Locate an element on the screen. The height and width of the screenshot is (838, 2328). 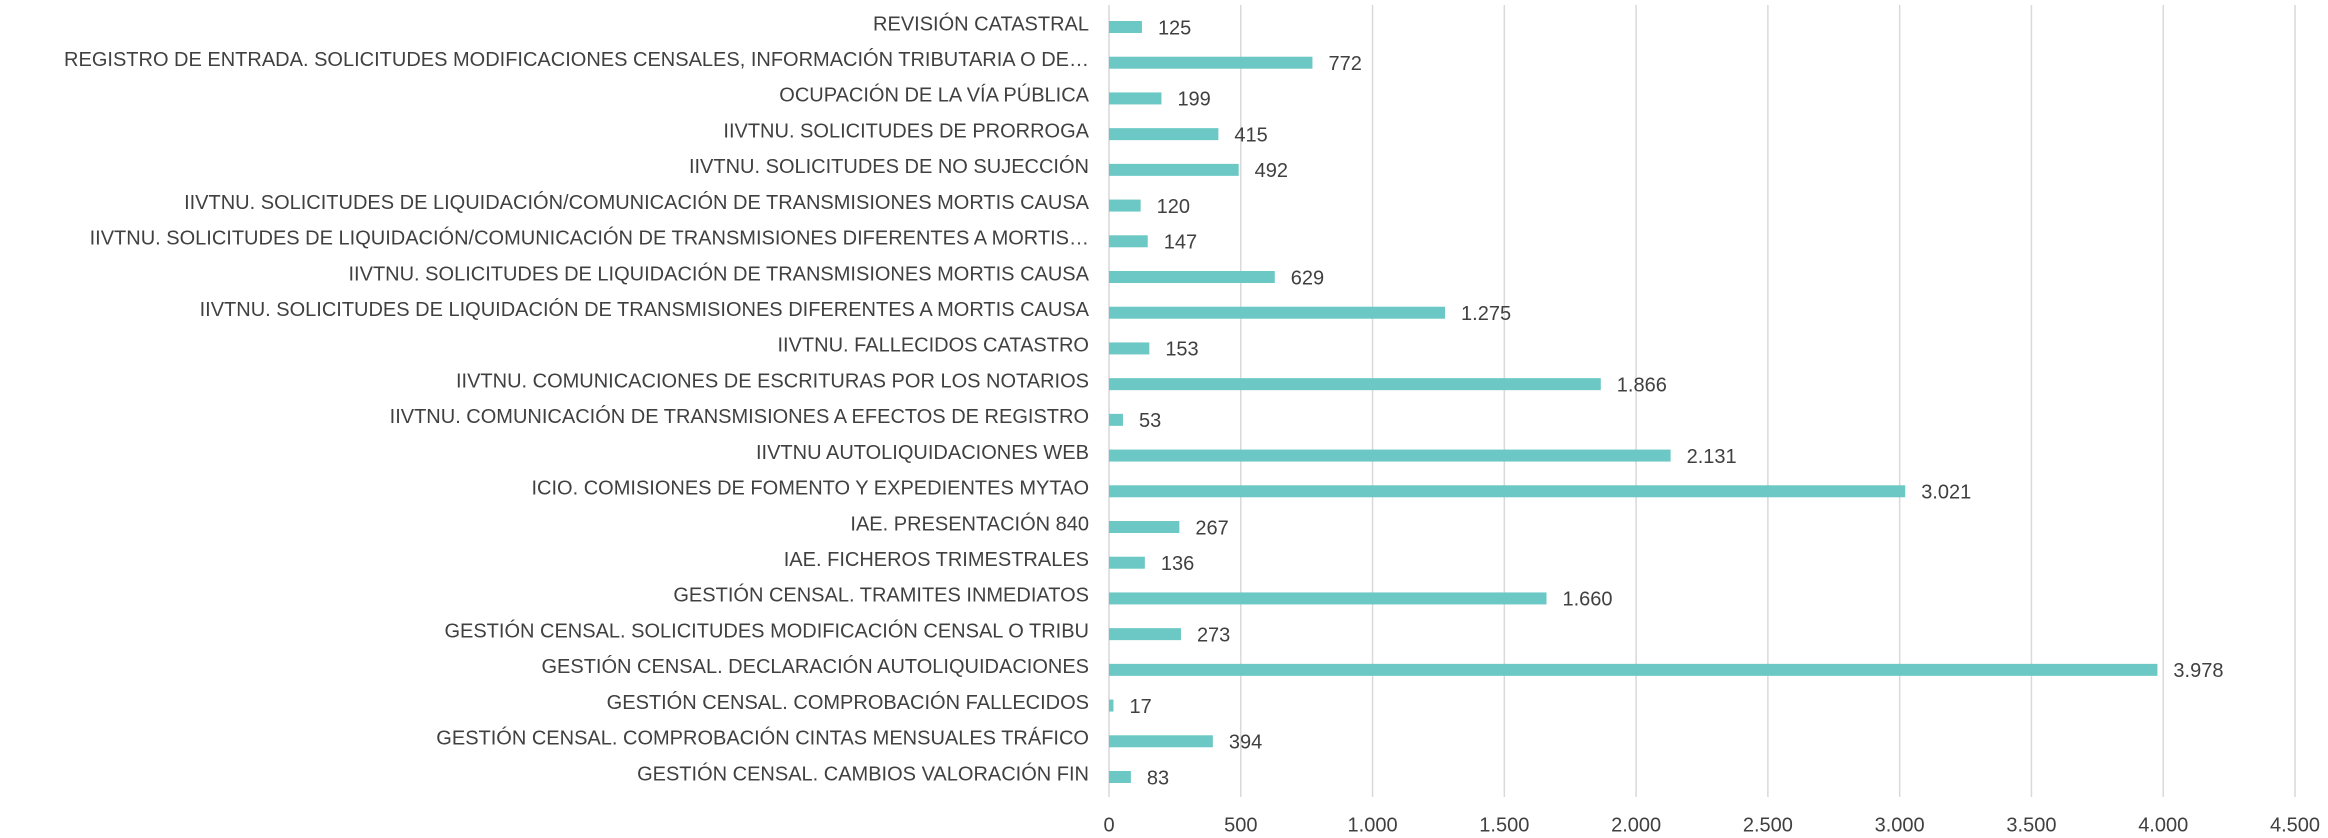
x-tick-label: 4.000 is located at coordinates (2163, 825).